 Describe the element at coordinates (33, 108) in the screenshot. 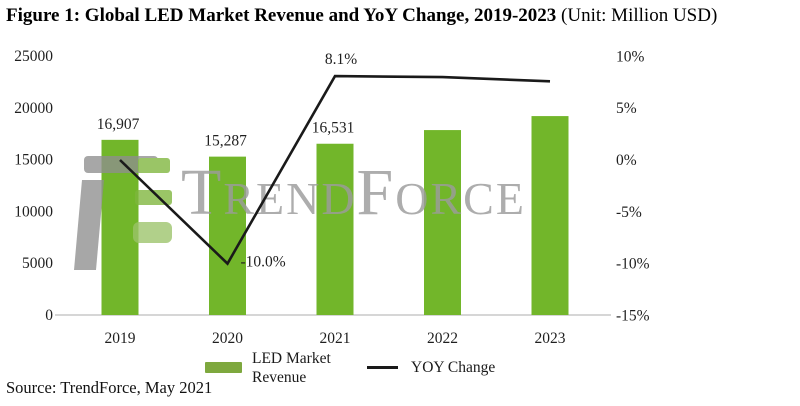

I see `y-left-tick-20000: 20000` at that location.